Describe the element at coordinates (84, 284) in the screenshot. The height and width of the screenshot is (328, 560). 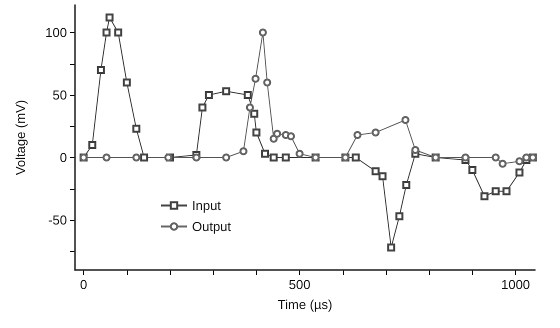
I see `x-tick-label: 0` at that location.